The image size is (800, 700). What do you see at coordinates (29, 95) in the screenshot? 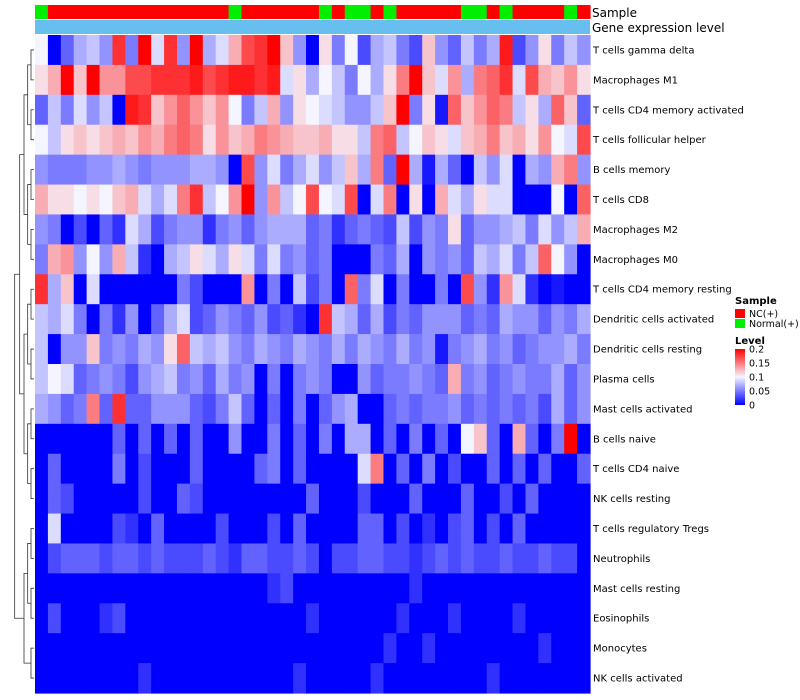
I see `dendrogram-branch` at bounding box center [29, 95].